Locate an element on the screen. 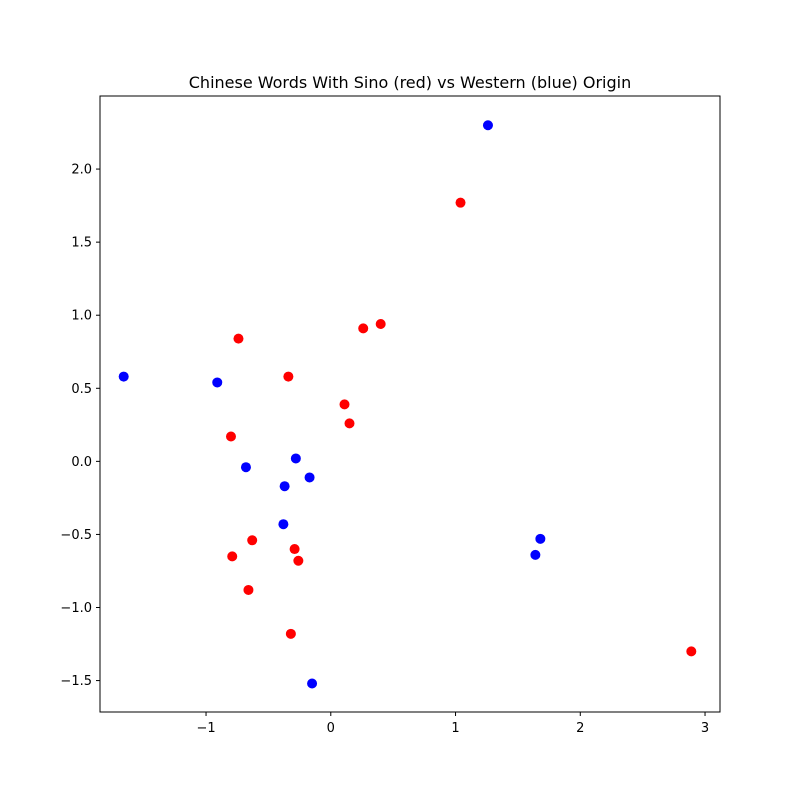 This screenshot has width=800, height=800. y-tick-label: 2.0 is located at coordinates (81, 170).